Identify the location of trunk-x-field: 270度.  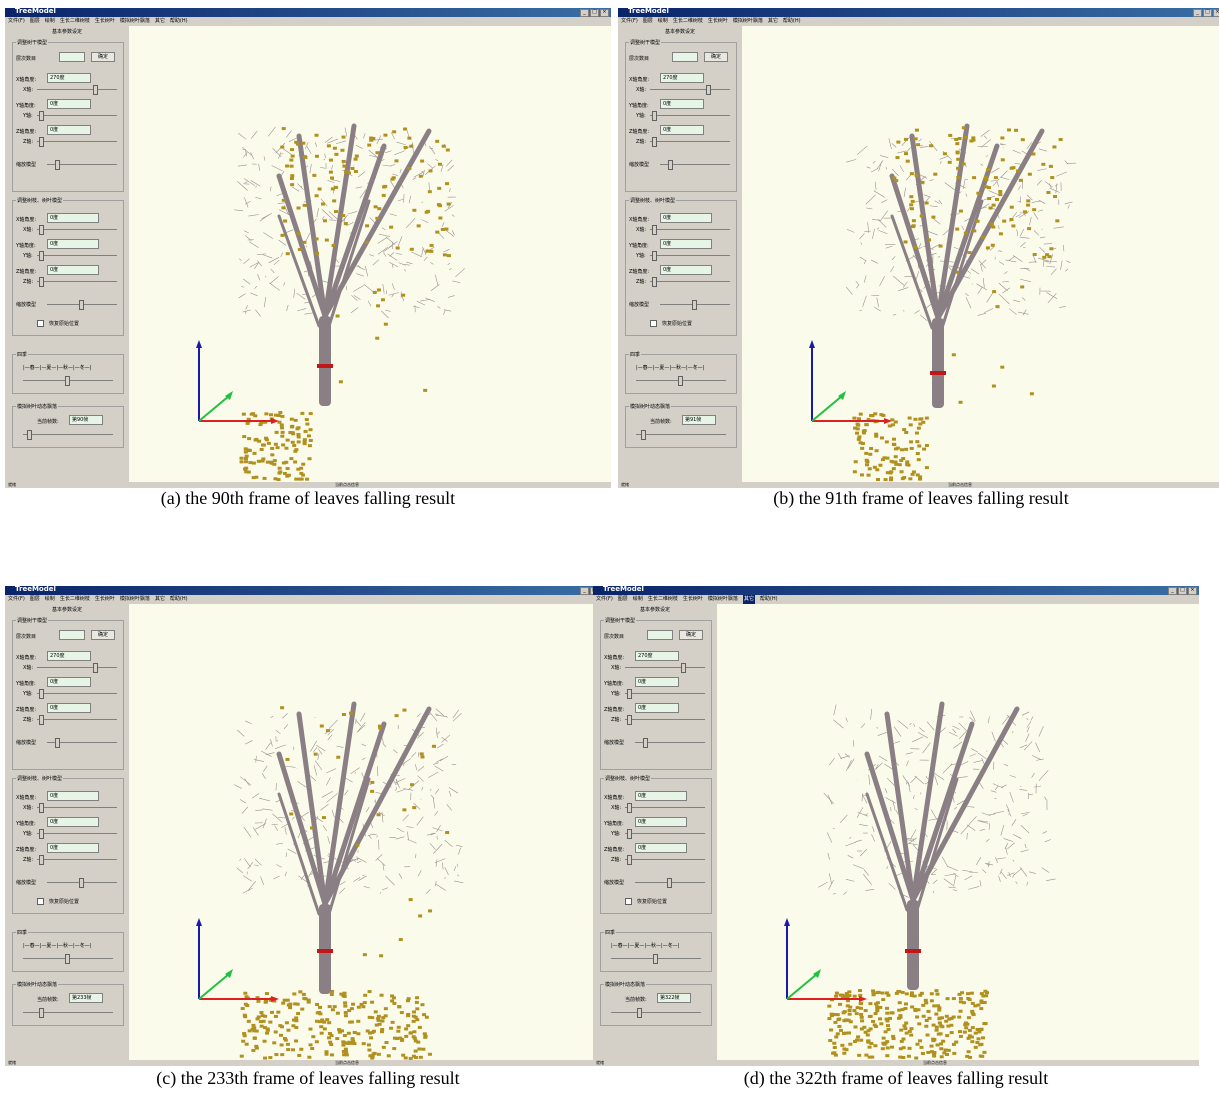
(682, 78).